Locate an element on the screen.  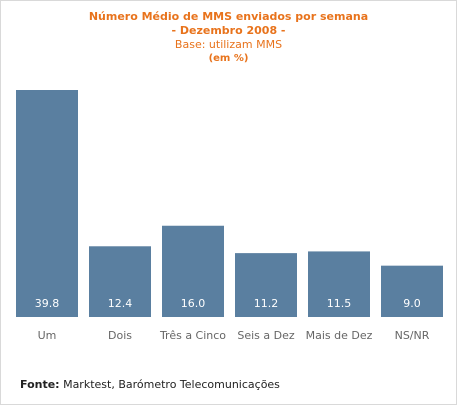
value-label-2: 16.0 is located at coordinates (193, 303).